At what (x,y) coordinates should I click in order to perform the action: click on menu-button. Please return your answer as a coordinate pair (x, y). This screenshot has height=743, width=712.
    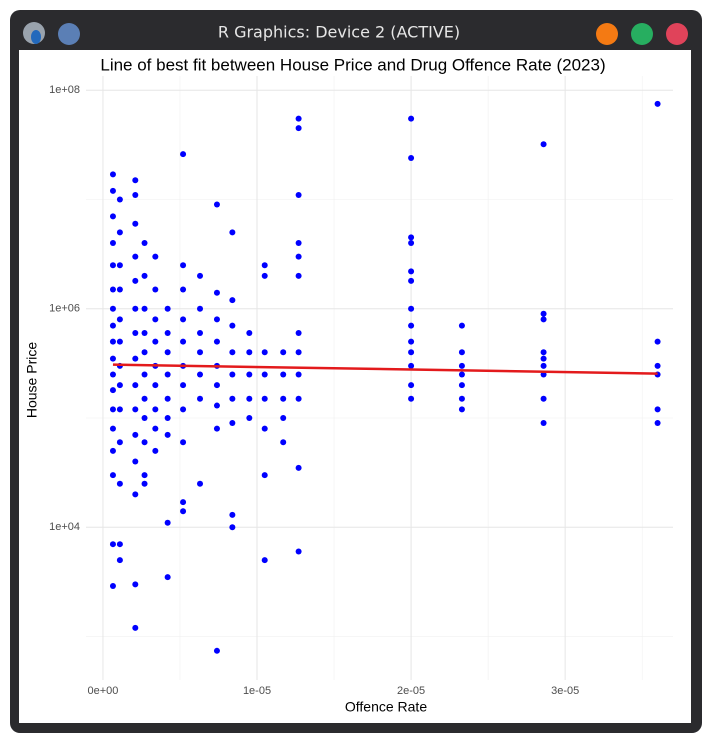
    Looking at the image, I should click on (69, 34).